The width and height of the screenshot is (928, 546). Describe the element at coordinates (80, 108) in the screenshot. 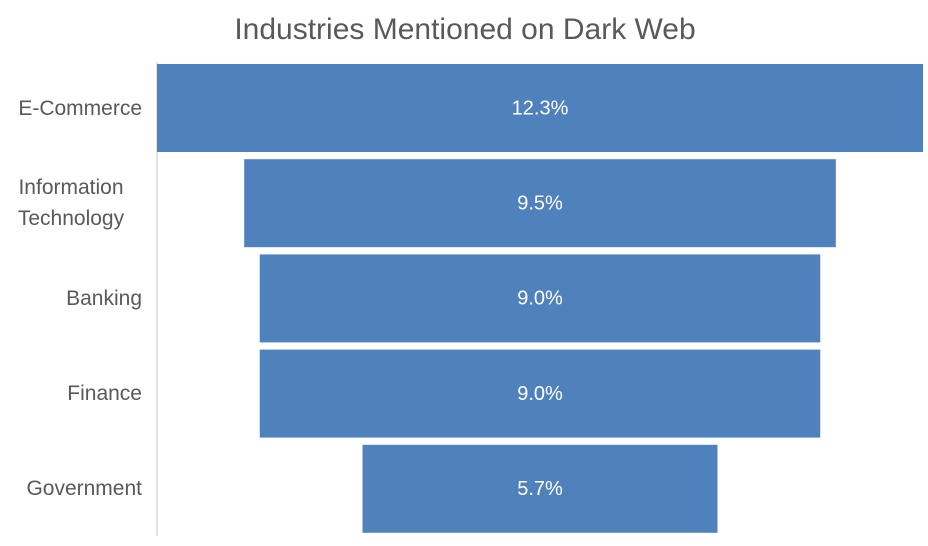

I see `category-text: E-Commerce` at that location.